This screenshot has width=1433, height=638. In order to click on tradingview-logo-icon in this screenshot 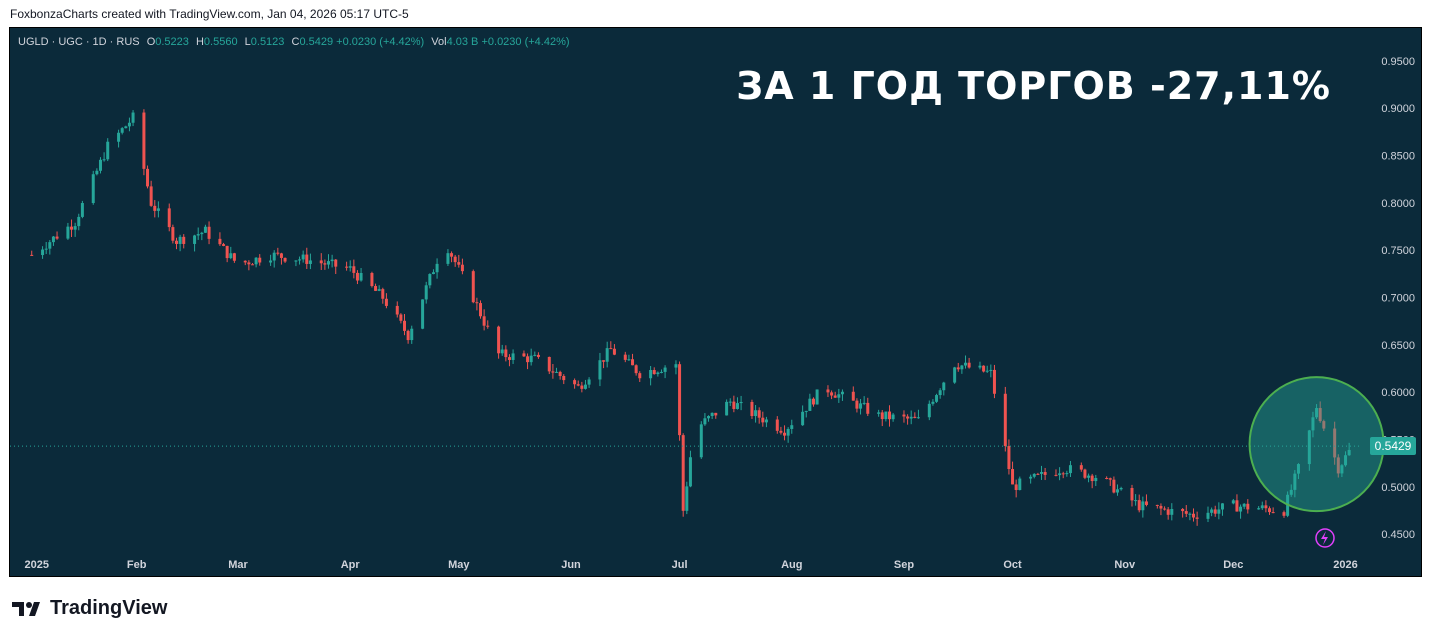, I will do `click(26, 608)`.